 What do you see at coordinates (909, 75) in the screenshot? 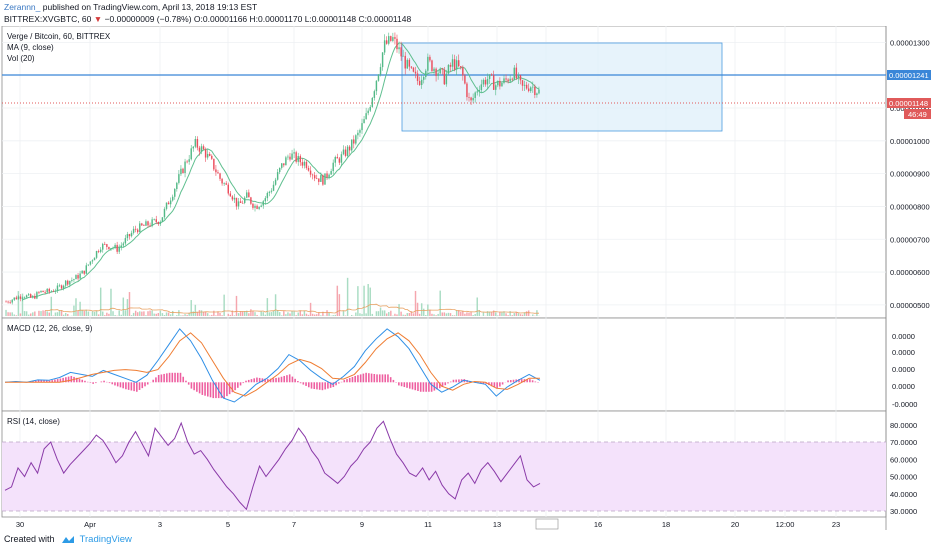
I see `resistance-price-label: 0.00001241` at bounding box center [909, 75].